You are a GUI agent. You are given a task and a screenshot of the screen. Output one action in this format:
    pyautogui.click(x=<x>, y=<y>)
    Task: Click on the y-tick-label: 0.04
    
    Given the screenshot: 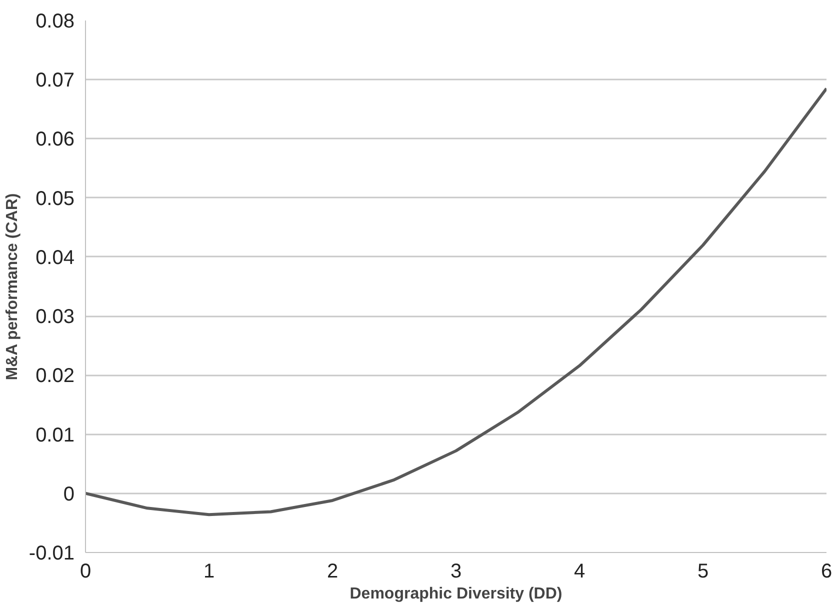 What is the action you would take?
    pyautogui.click(x=55, y=257)
    